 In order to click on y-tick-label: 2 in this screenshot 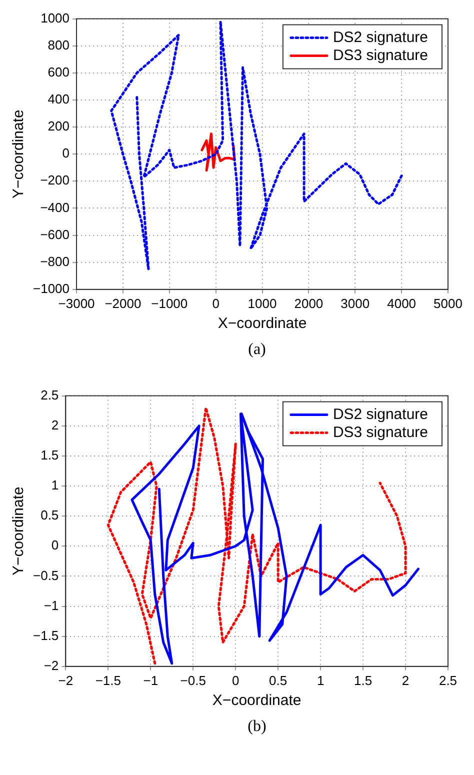, I will do `click(55, 424)`.